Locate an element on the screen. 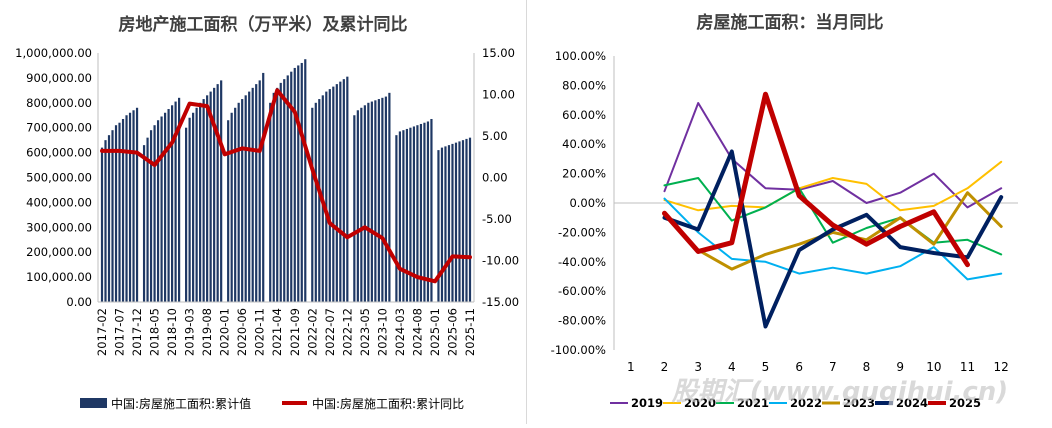  watermark-text: 股期汇(www.guqihui.cn) is located at coordinates (839, 392).